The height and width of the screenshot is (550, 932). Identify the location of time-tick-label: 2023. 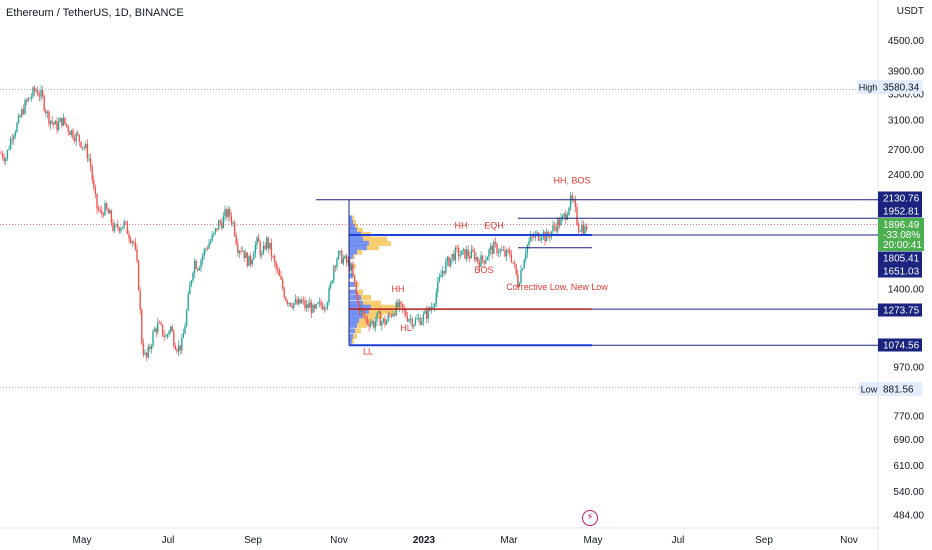
(424, 540).